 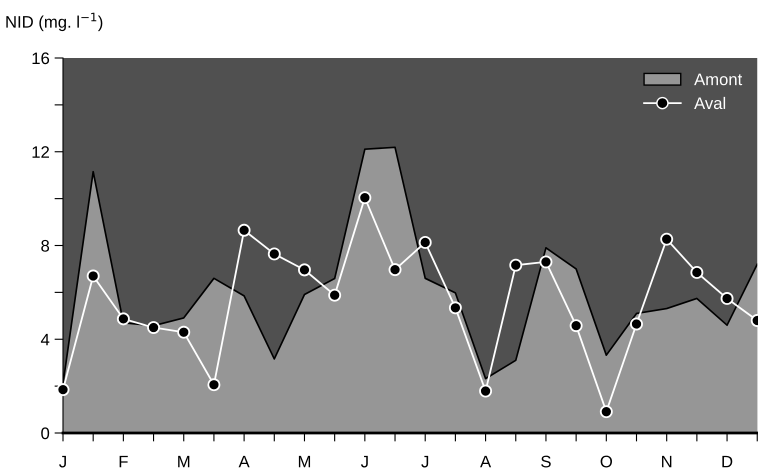 What do you see at coordinates (40, 152) in the screenshot?
I see `y-tick-label: 12` at bounding box center [40, 152].